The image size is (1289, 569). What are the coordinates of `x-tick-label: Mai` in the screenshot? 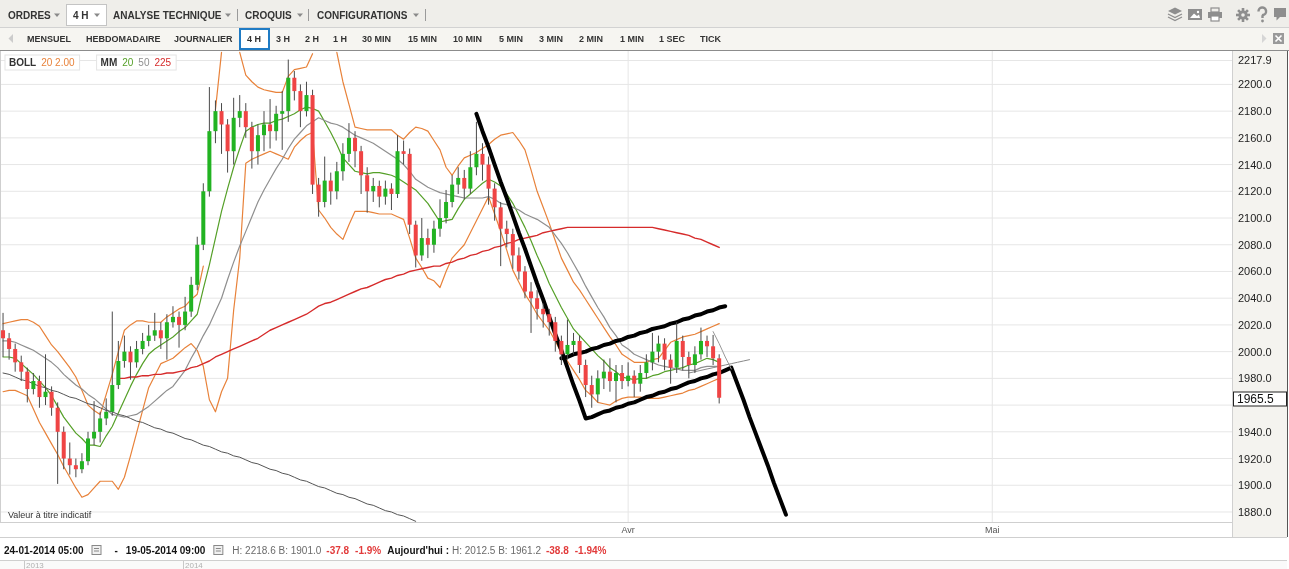 It's located at (992, 529).